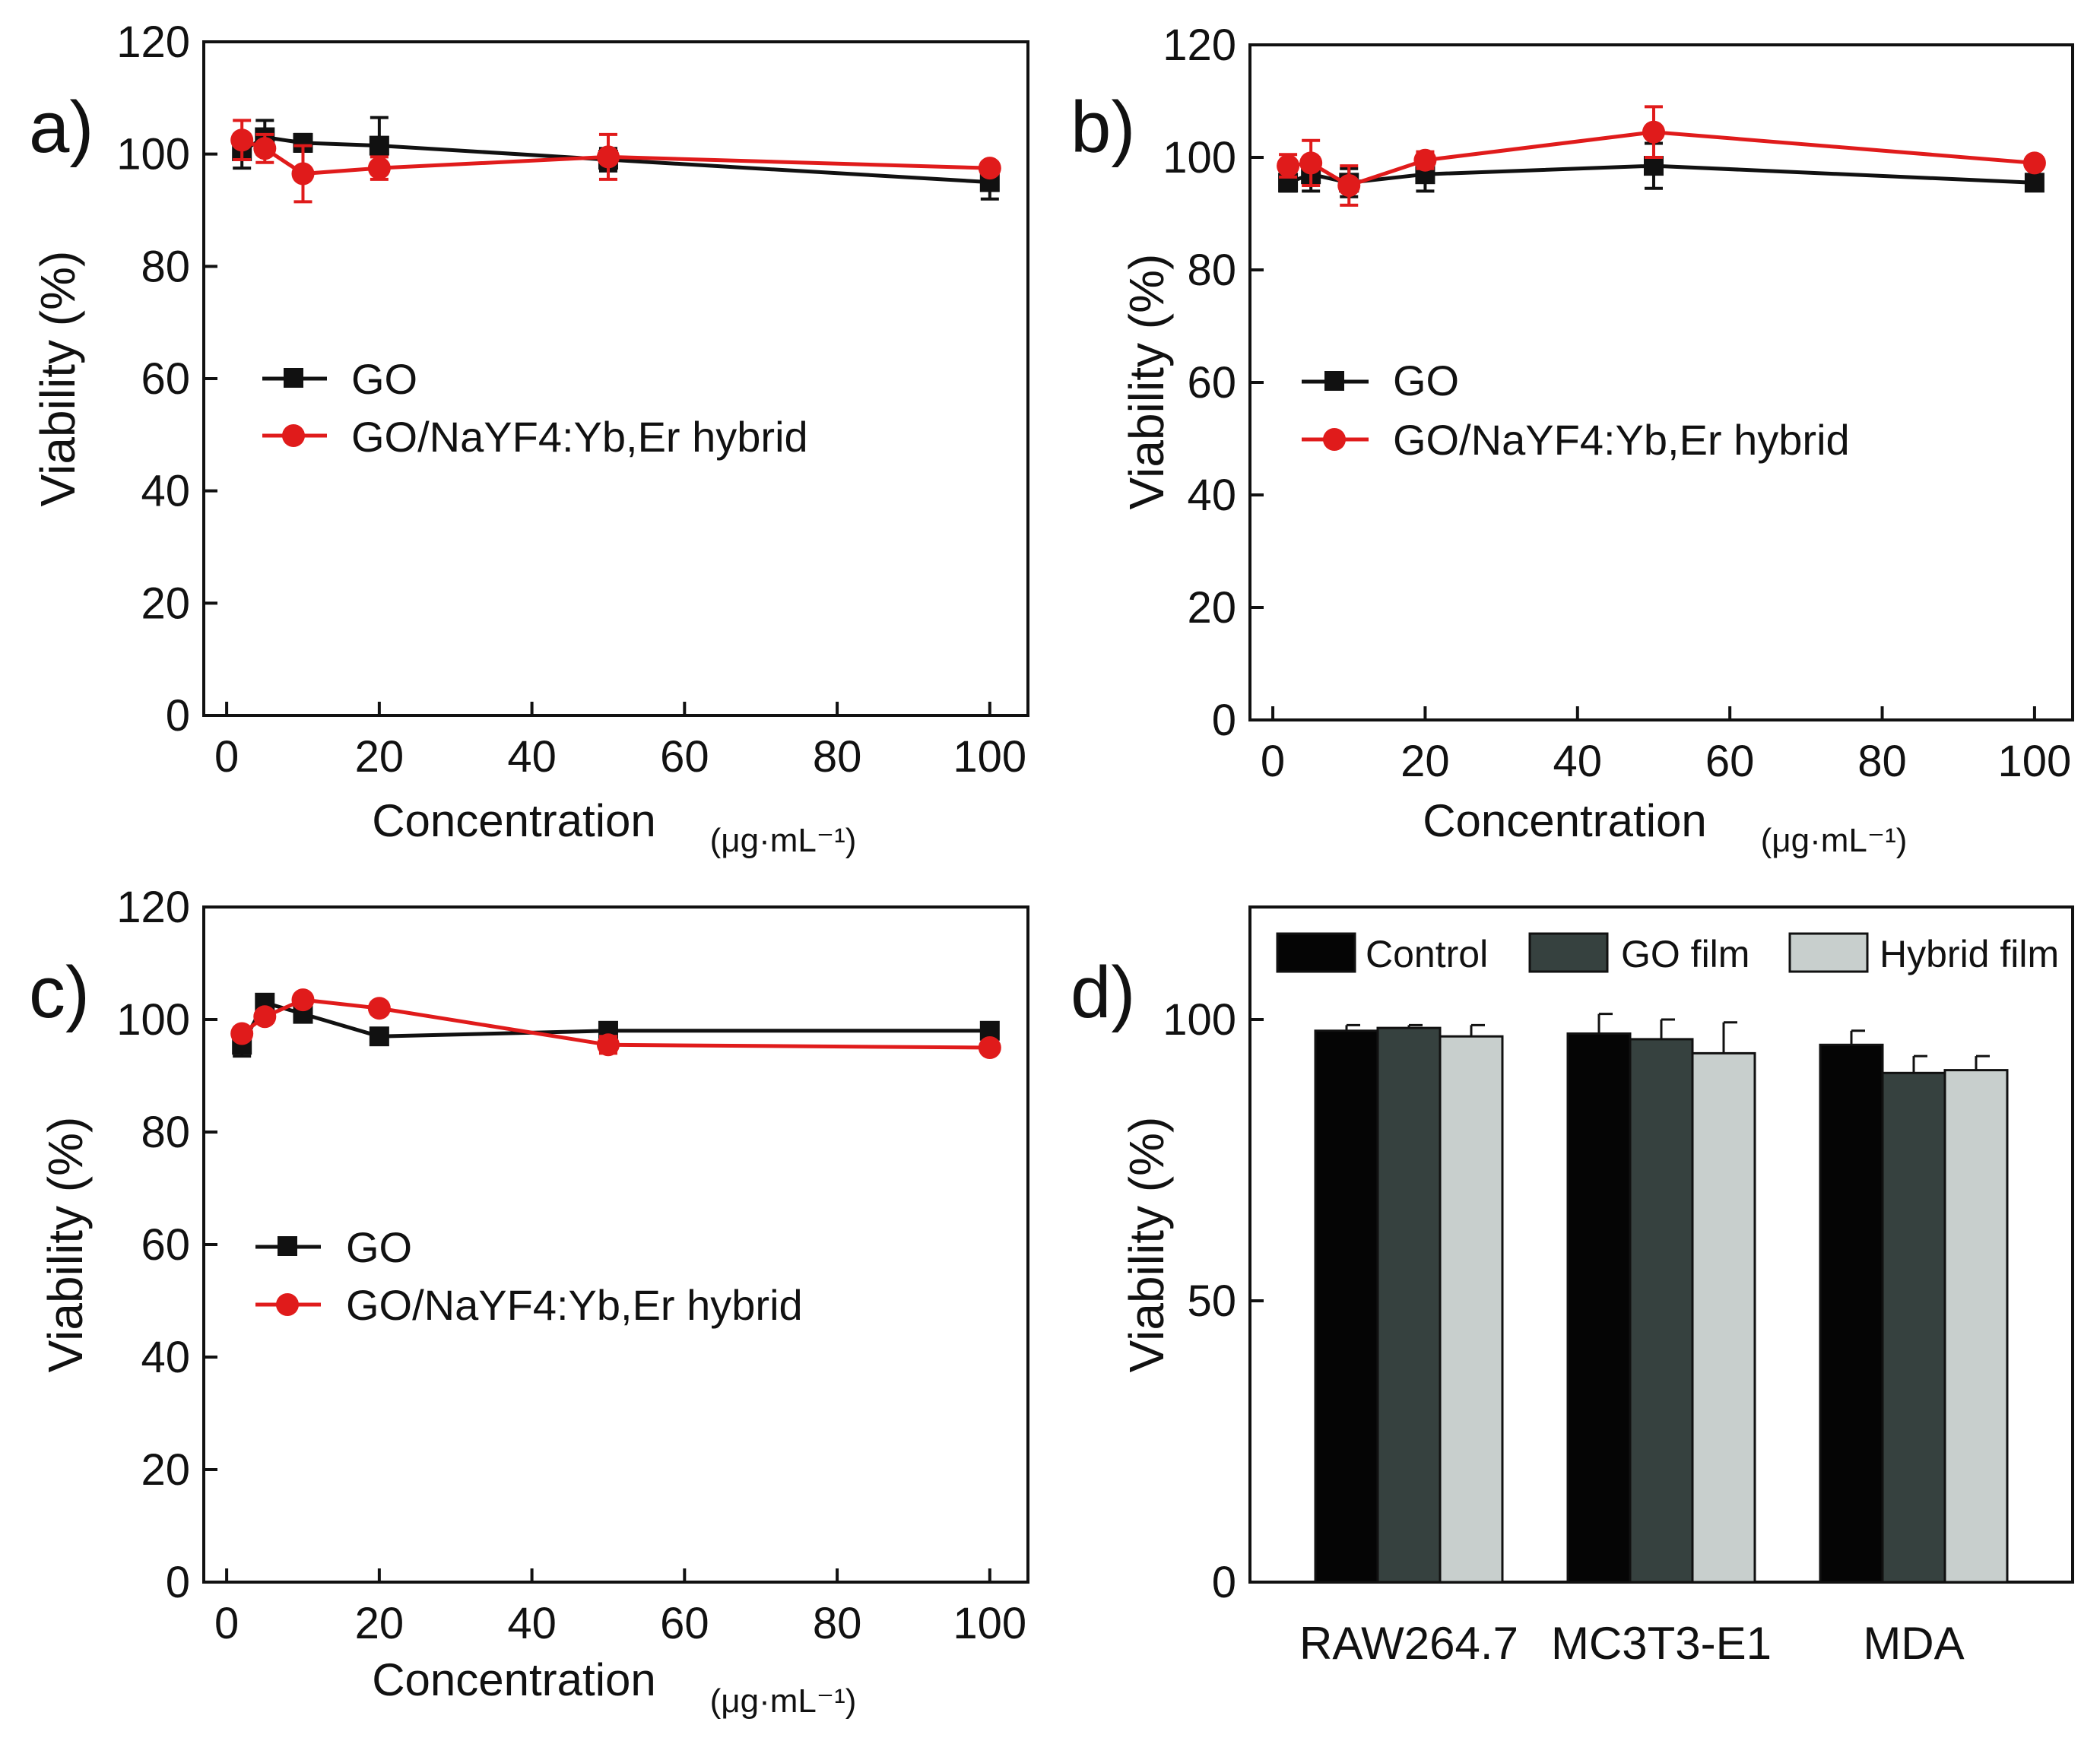  What do you see at coordinates (1661, 1643) in the screenshot?
I see `category-label: MC3T3-E1` at bounding box center [1661, 1643].